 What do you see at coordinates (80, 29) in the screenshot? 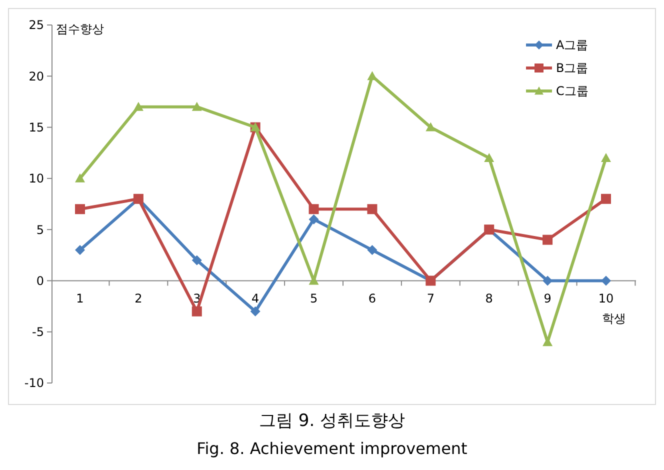
I see `y-axis-title: 점수향상` at bounding box center [80, 29].